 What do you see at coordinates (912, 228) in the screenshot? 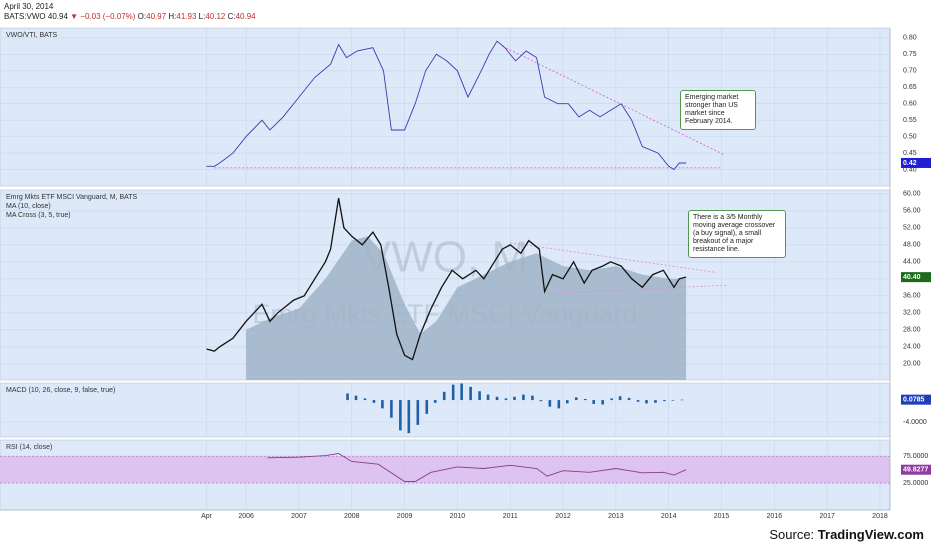
I see `y-tick-label: 52.00` at bounding box center [912, 228].